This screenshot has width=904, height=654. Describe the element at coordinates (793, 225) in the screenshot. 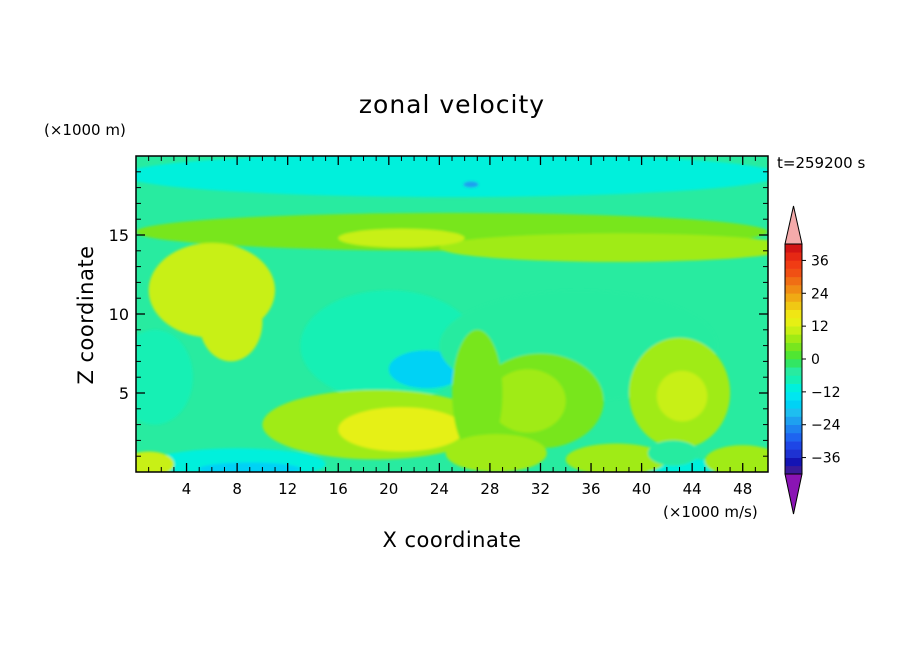

I see `colorbar-over-arrow` at that location.